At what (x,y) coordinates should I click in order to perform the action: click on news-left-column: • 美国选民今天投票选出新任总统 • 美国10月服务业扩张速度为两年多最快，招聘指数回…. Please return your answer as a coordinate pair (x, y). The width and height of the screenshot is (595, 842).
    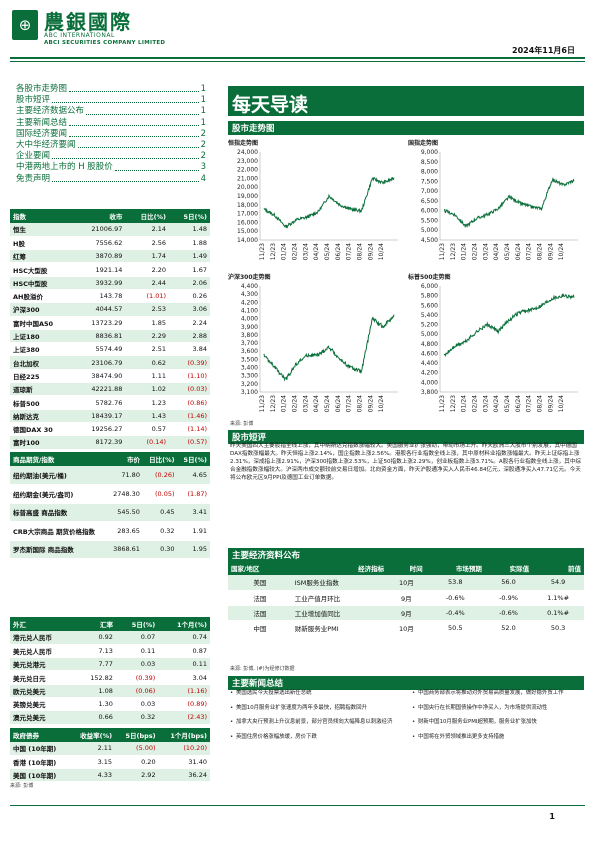
    Looking at the image, I should click on (318, 719).